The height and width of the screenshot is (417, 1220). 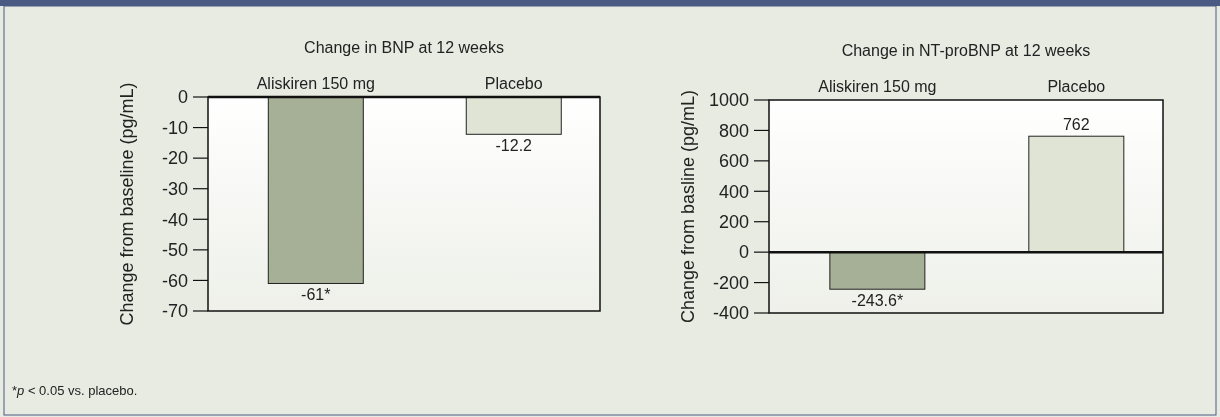 I want to click on y-tick-label: 1000, so click(x=728, y=100).